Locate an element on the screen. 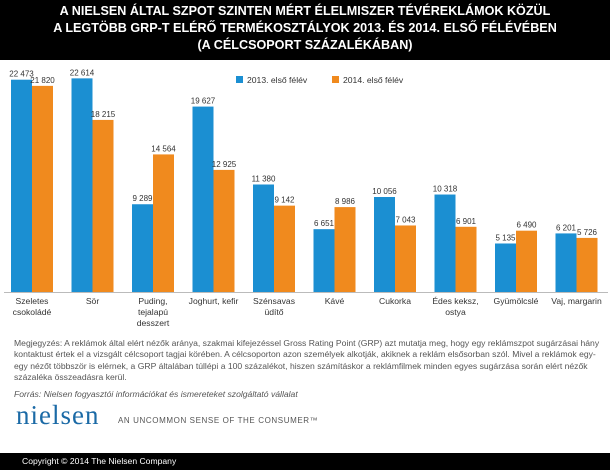 The width and height of the screenshot is (610, 470). category-label: desszert is located at coordinates (153, 323).